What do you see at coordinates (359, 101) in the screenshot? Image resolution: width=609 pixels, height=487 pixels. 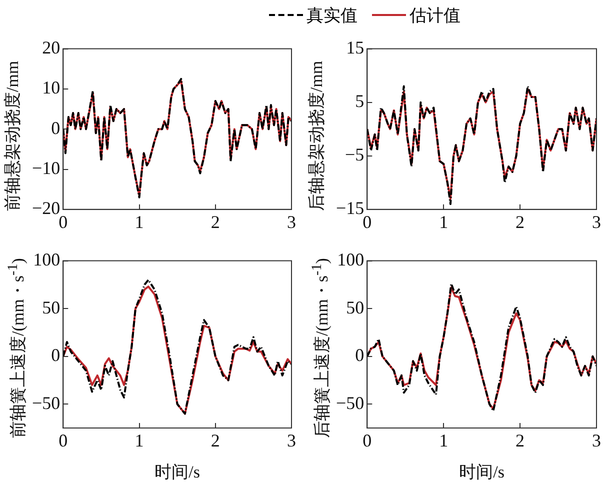 I see `y-tick-label: 5` at bounding box center [359, 101].